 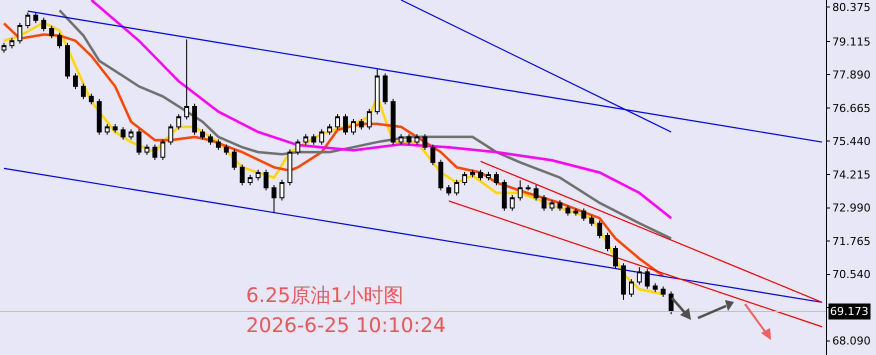 What do you see at coordinates (851, 275) in the screenshot?
I see `y-tick-label: 70.540` at bounding box center [851, 275].